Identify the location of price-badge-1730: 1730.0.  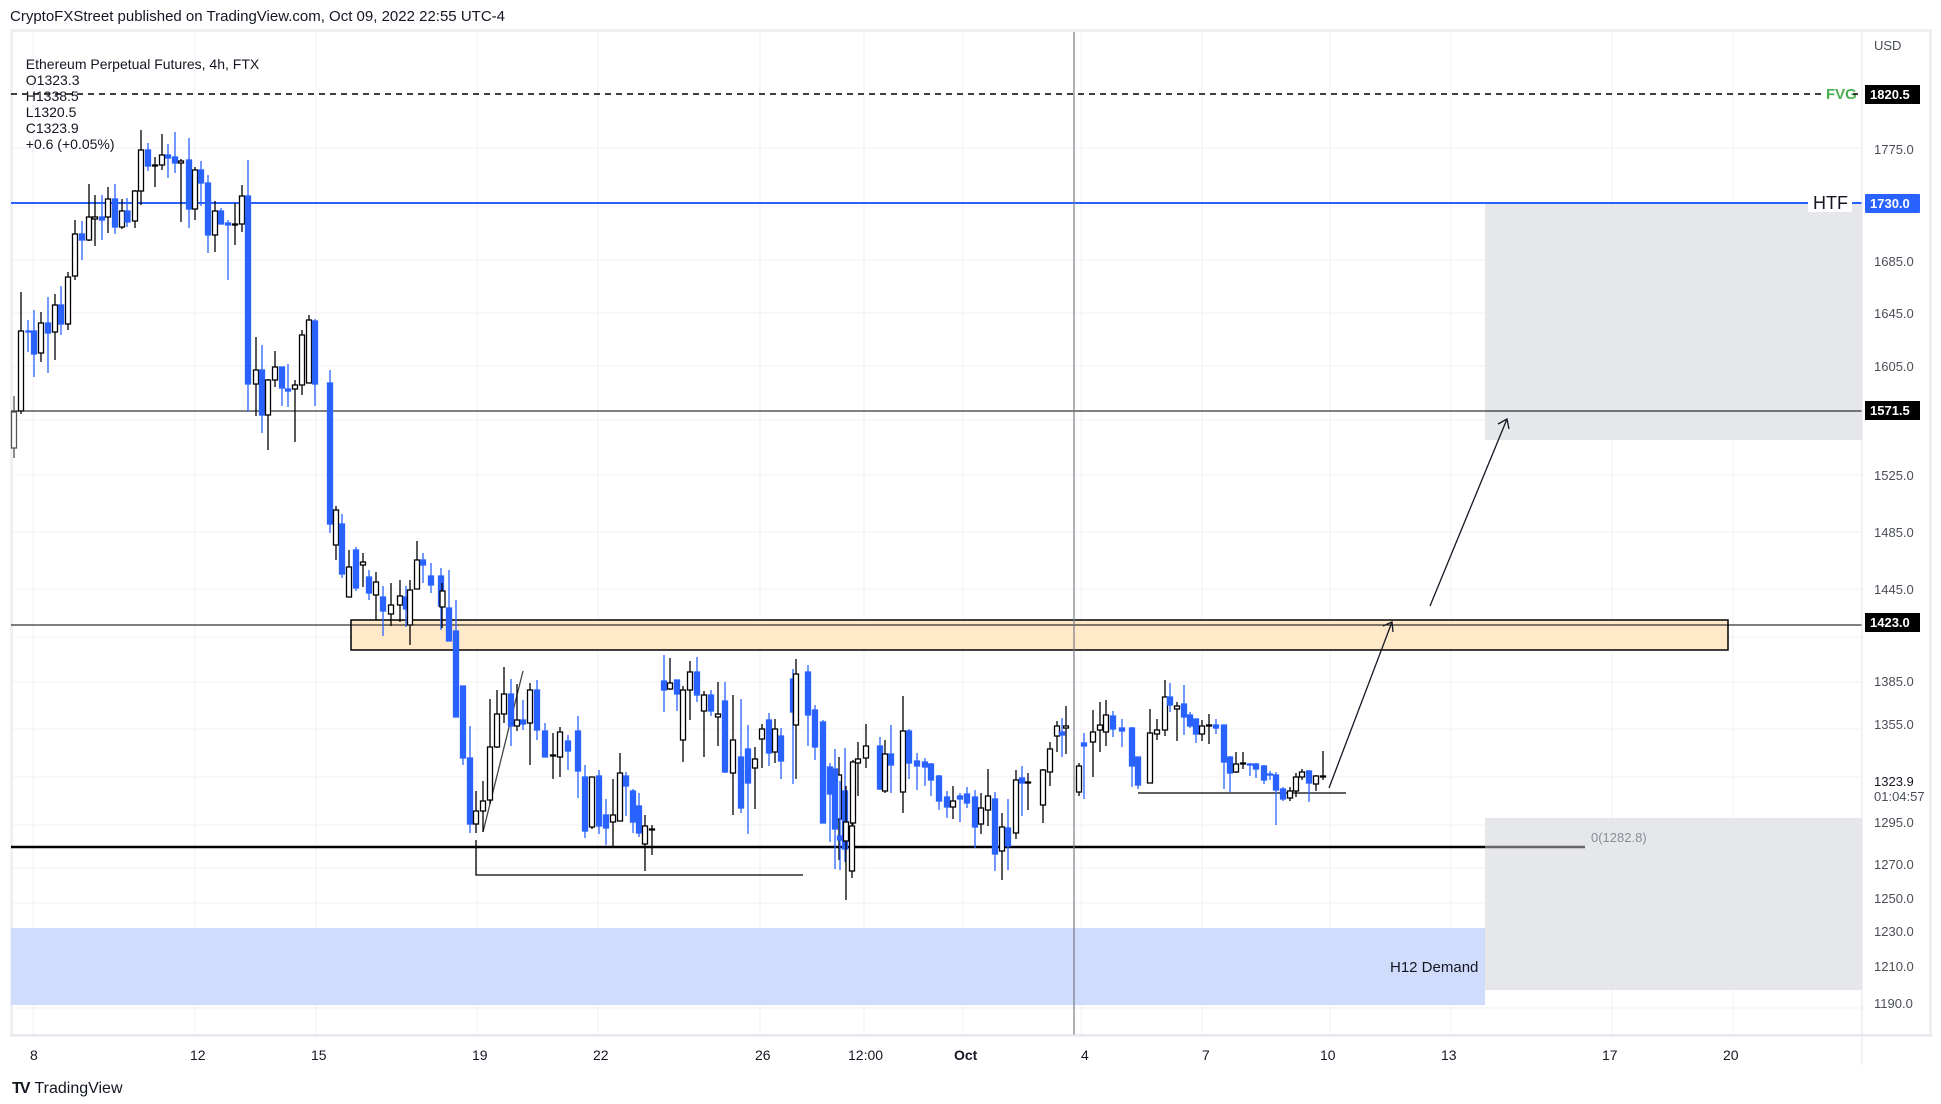
(1892, 203).